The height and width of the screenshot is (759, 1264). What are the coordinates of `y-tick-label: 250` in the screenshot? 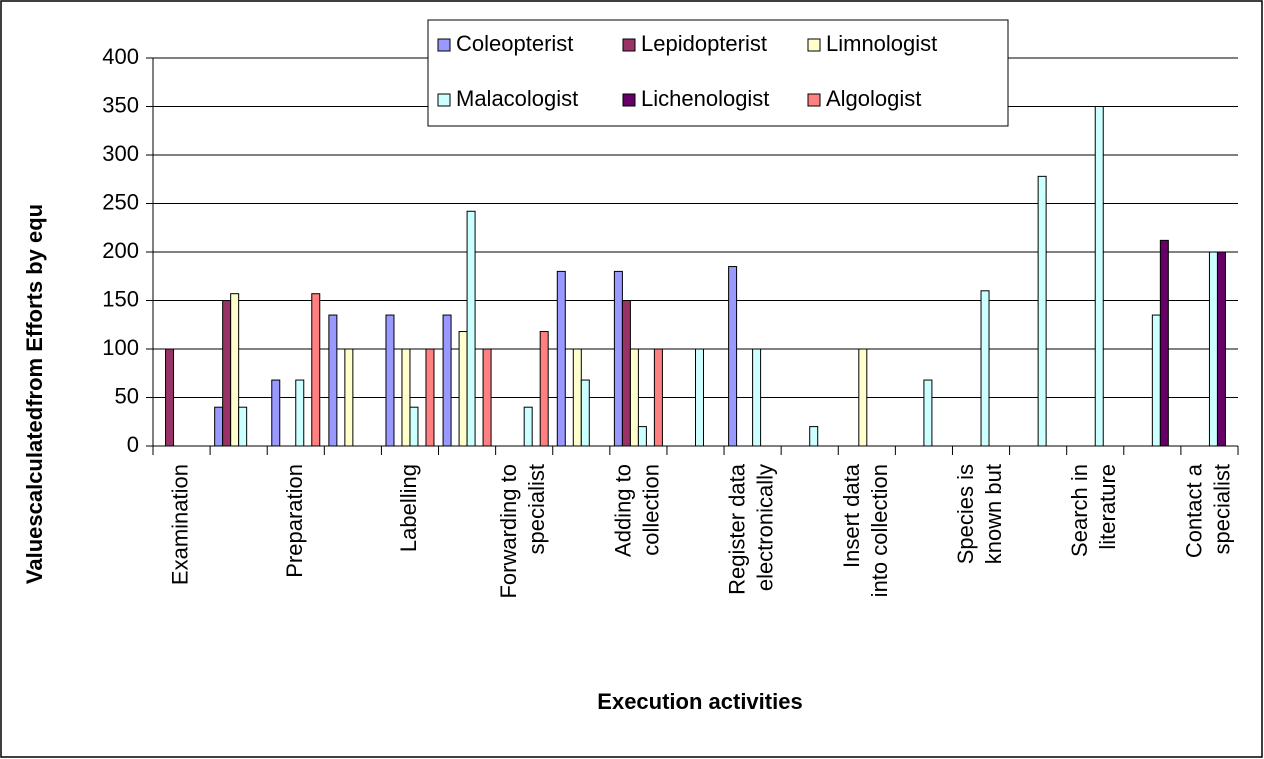 It's located at (120, 201).